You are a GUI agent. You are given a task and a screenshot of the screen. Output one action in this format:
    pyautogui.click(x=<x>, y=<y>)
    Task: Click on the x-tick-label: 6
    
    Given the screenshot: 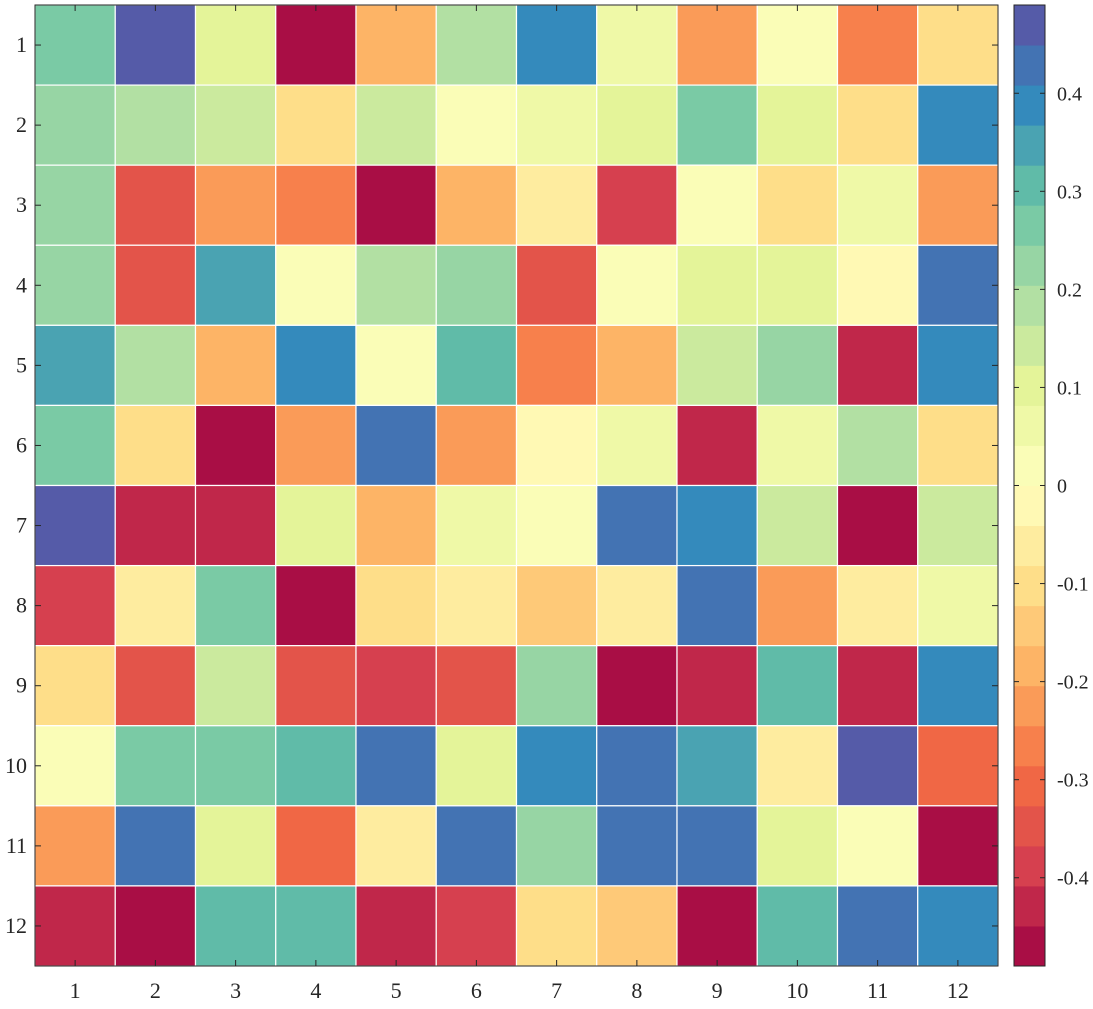 What is the action you would take?
    pyautogui.click(x=476, y=990)
    